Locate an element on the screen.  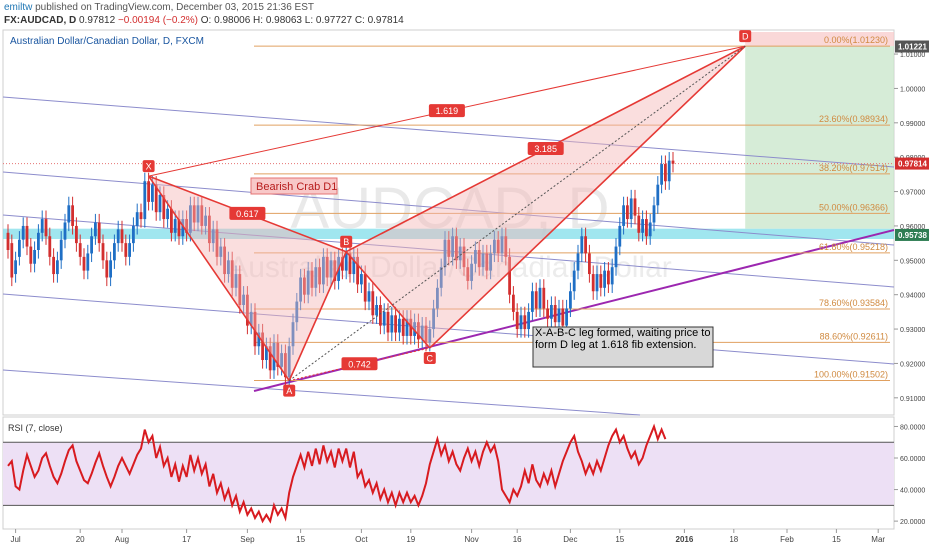
author-link: emiltw is located at coordinates (18, 7).